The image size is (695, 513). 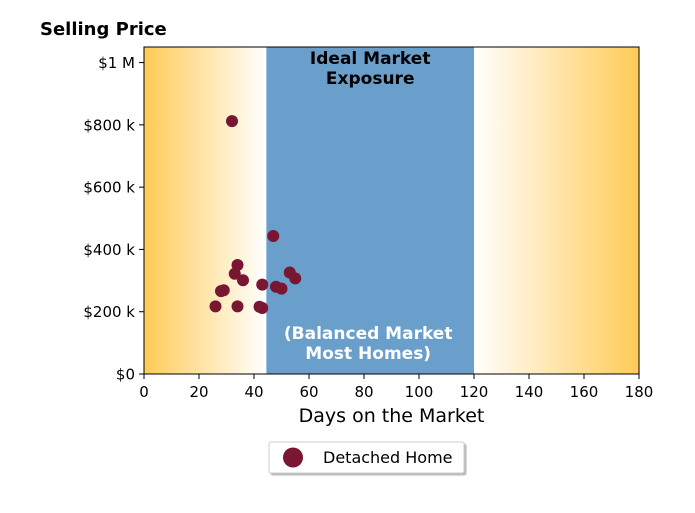 I want to click on y-tick-label: $600 k, so click(x=109, y=188).